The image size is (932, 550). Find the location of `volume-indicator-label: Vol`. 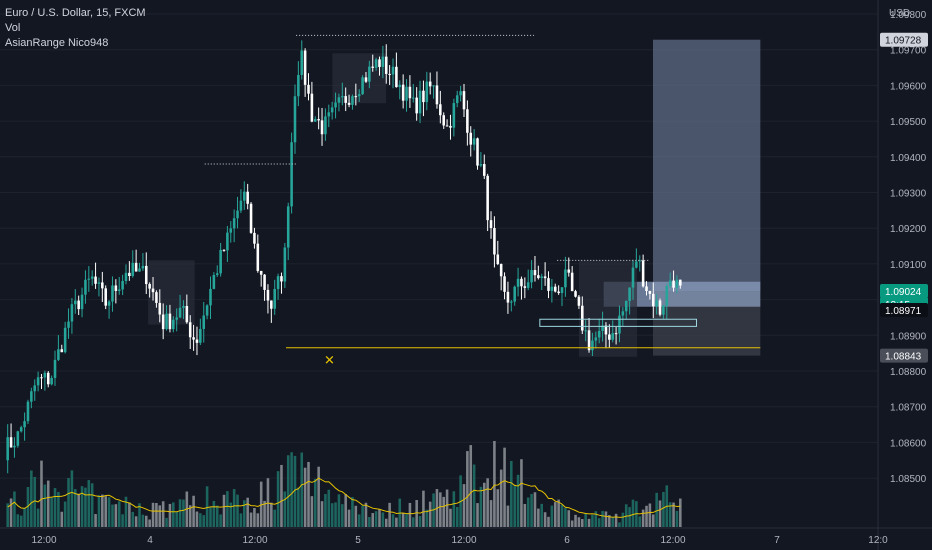

volume-indicator-label: Vol is located at coordinates (13, 28).